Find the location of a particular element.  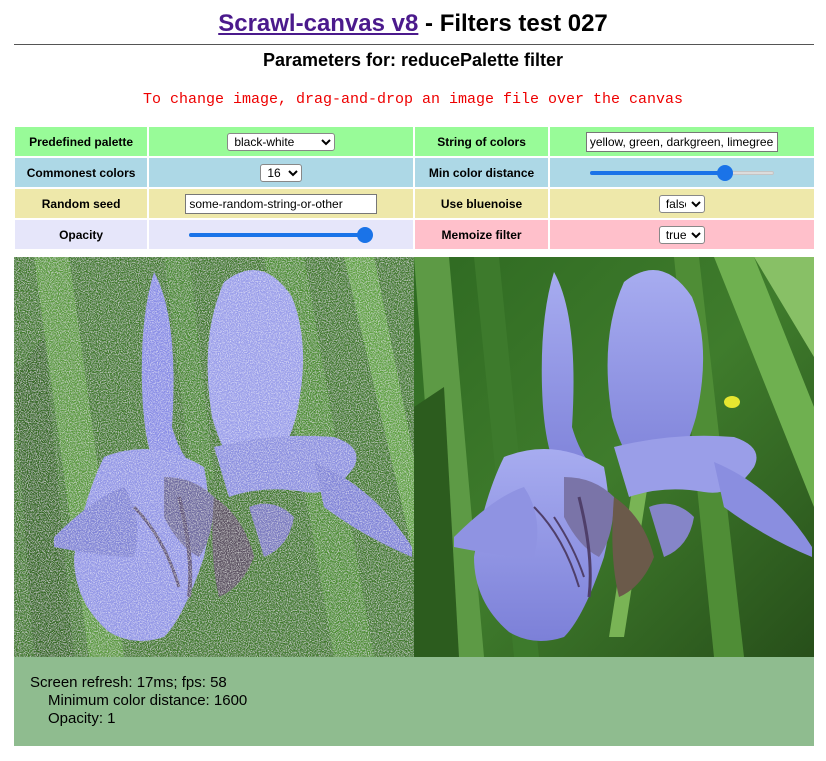

opacity-cell is located at coordinates (281, 234).